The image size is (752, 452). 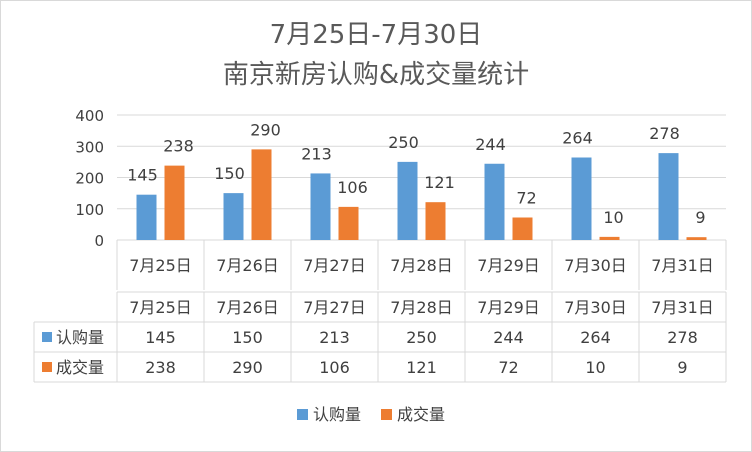 I want to click on table-row-label: 成交量, so click(x=80, y=367).